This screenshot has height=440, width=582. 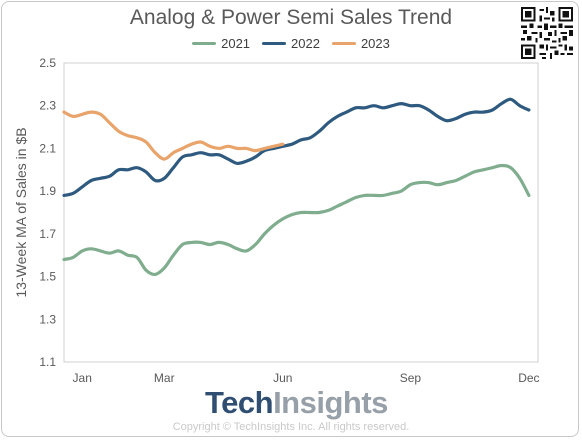 What do you see at coordinates (21, 212) in the screenshot?
I see `y-axis-label: 13-Week MA of Sales in $B` at bounding box center [21, 212].